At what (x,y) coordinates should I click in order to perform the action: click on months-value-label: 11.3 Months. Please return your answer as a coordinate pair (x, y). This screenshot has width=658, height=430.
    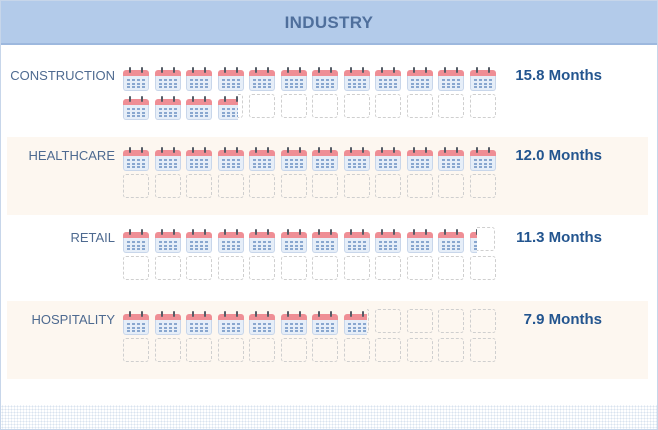
    Looking at the image, I should click on (559, 237).